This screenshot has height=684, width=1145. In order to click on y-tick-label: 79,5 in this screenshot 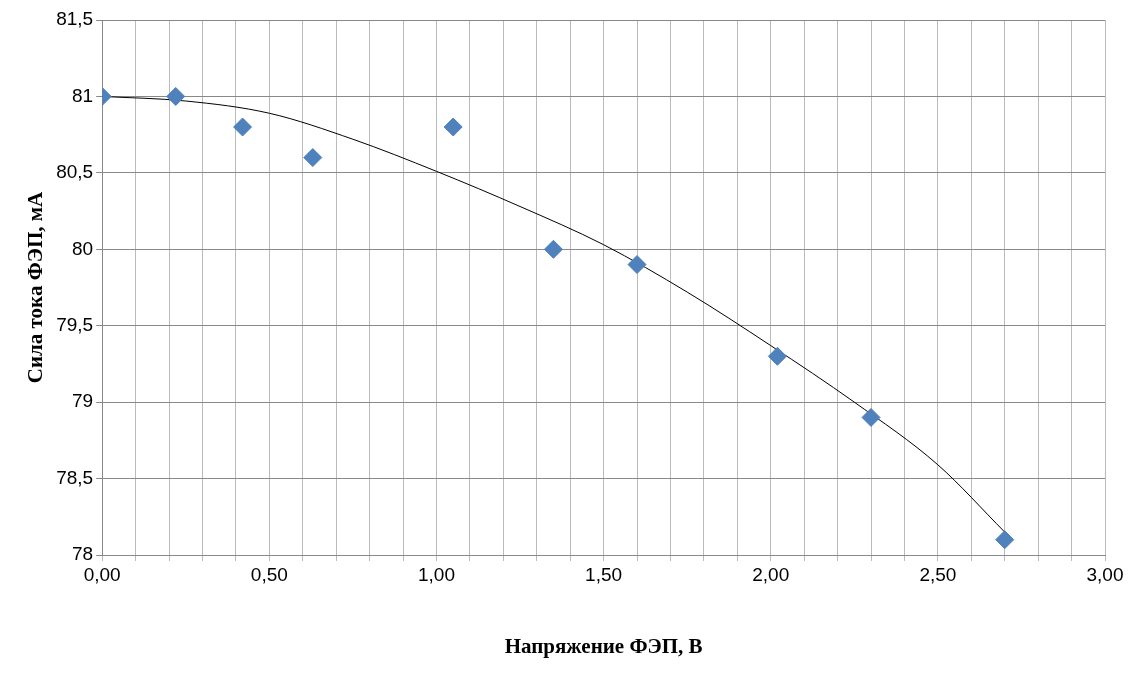, I will do `click(75, 324)`.